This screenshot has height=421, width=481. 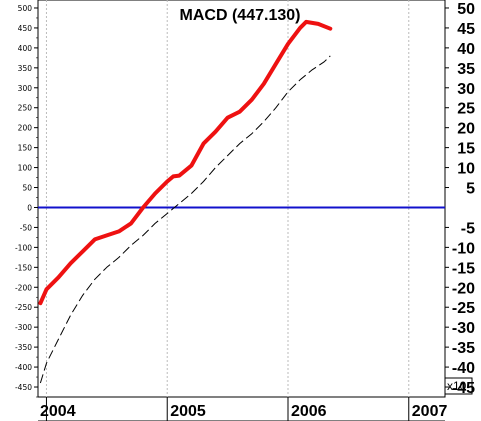 What do you see at coordinates (463, 348) in the screenshot?
I see `right-tick-label: -35` at bounding box center [463, 348].